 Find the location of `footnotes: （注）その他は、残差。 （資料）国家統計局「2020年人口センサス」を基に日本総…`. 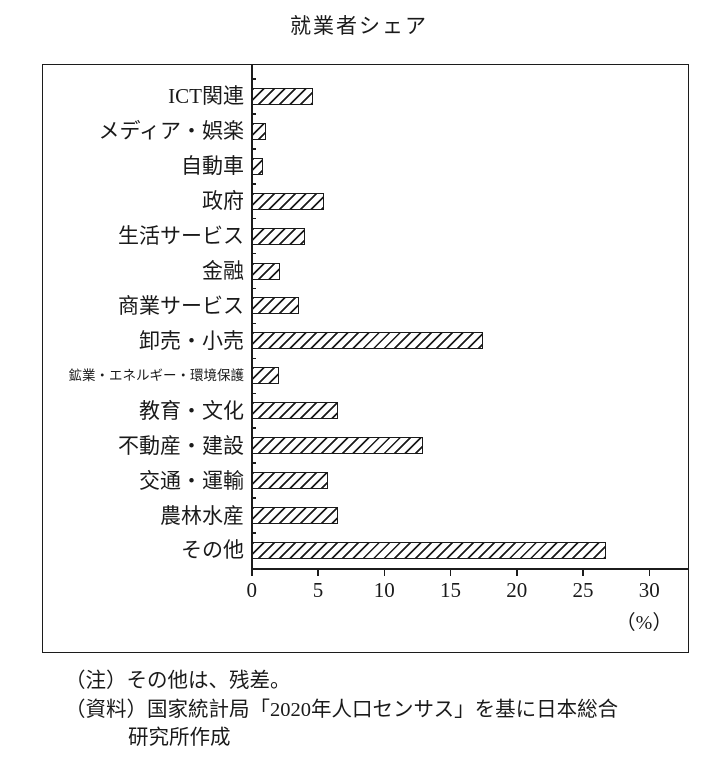

footnotes: （注）その他は、残差。 （資料）国家統計局「2020年人口センサス」を基に日本総… is located at coordinates (341, 710).